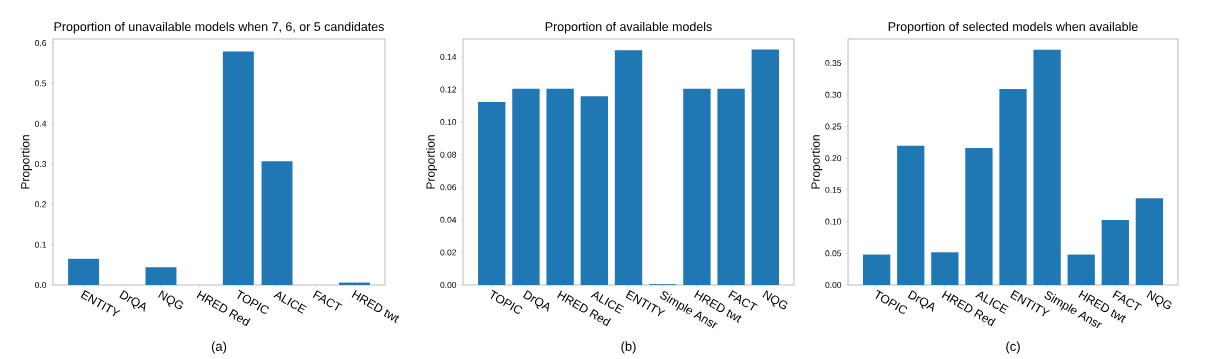 The image size is (1223, 359). I want to click on y-tick-label: 0.6, so click(41, 43).